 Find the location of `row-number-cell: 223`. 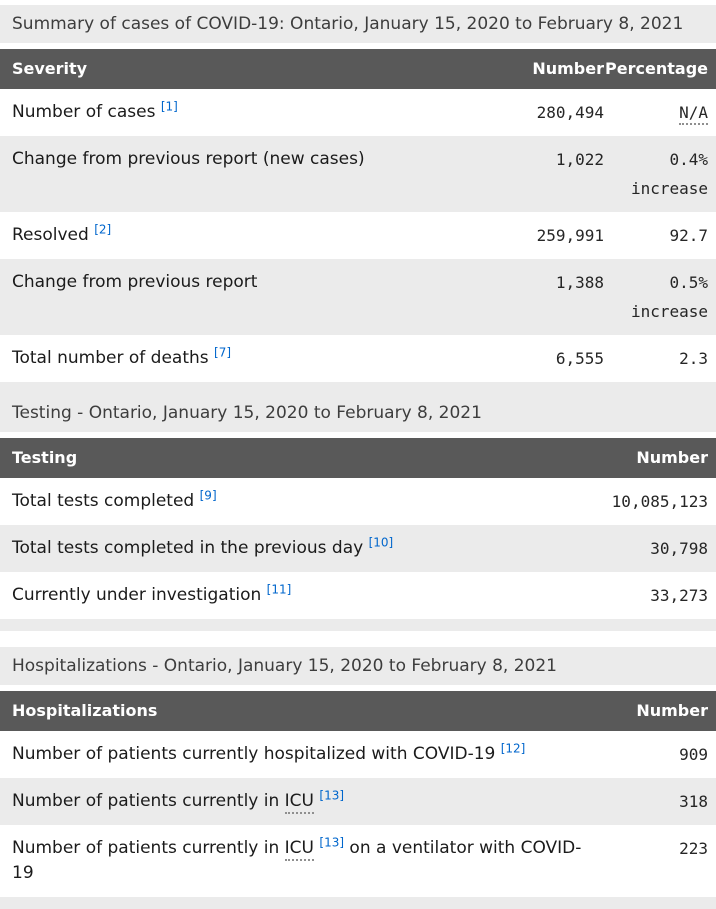

row-number-cell: 223 is located at coordinates (693, 848).